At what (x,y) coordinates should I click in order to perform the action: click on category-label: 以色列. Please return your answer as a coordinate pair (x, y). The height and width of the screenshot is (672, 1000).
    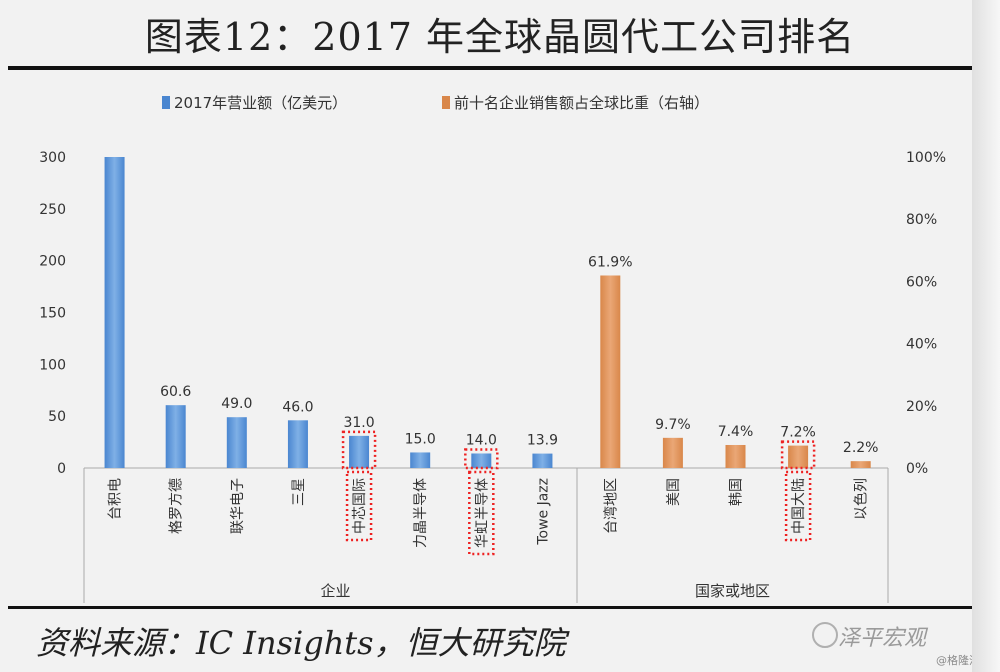
    Looking at the image, I should click on (861, 499).